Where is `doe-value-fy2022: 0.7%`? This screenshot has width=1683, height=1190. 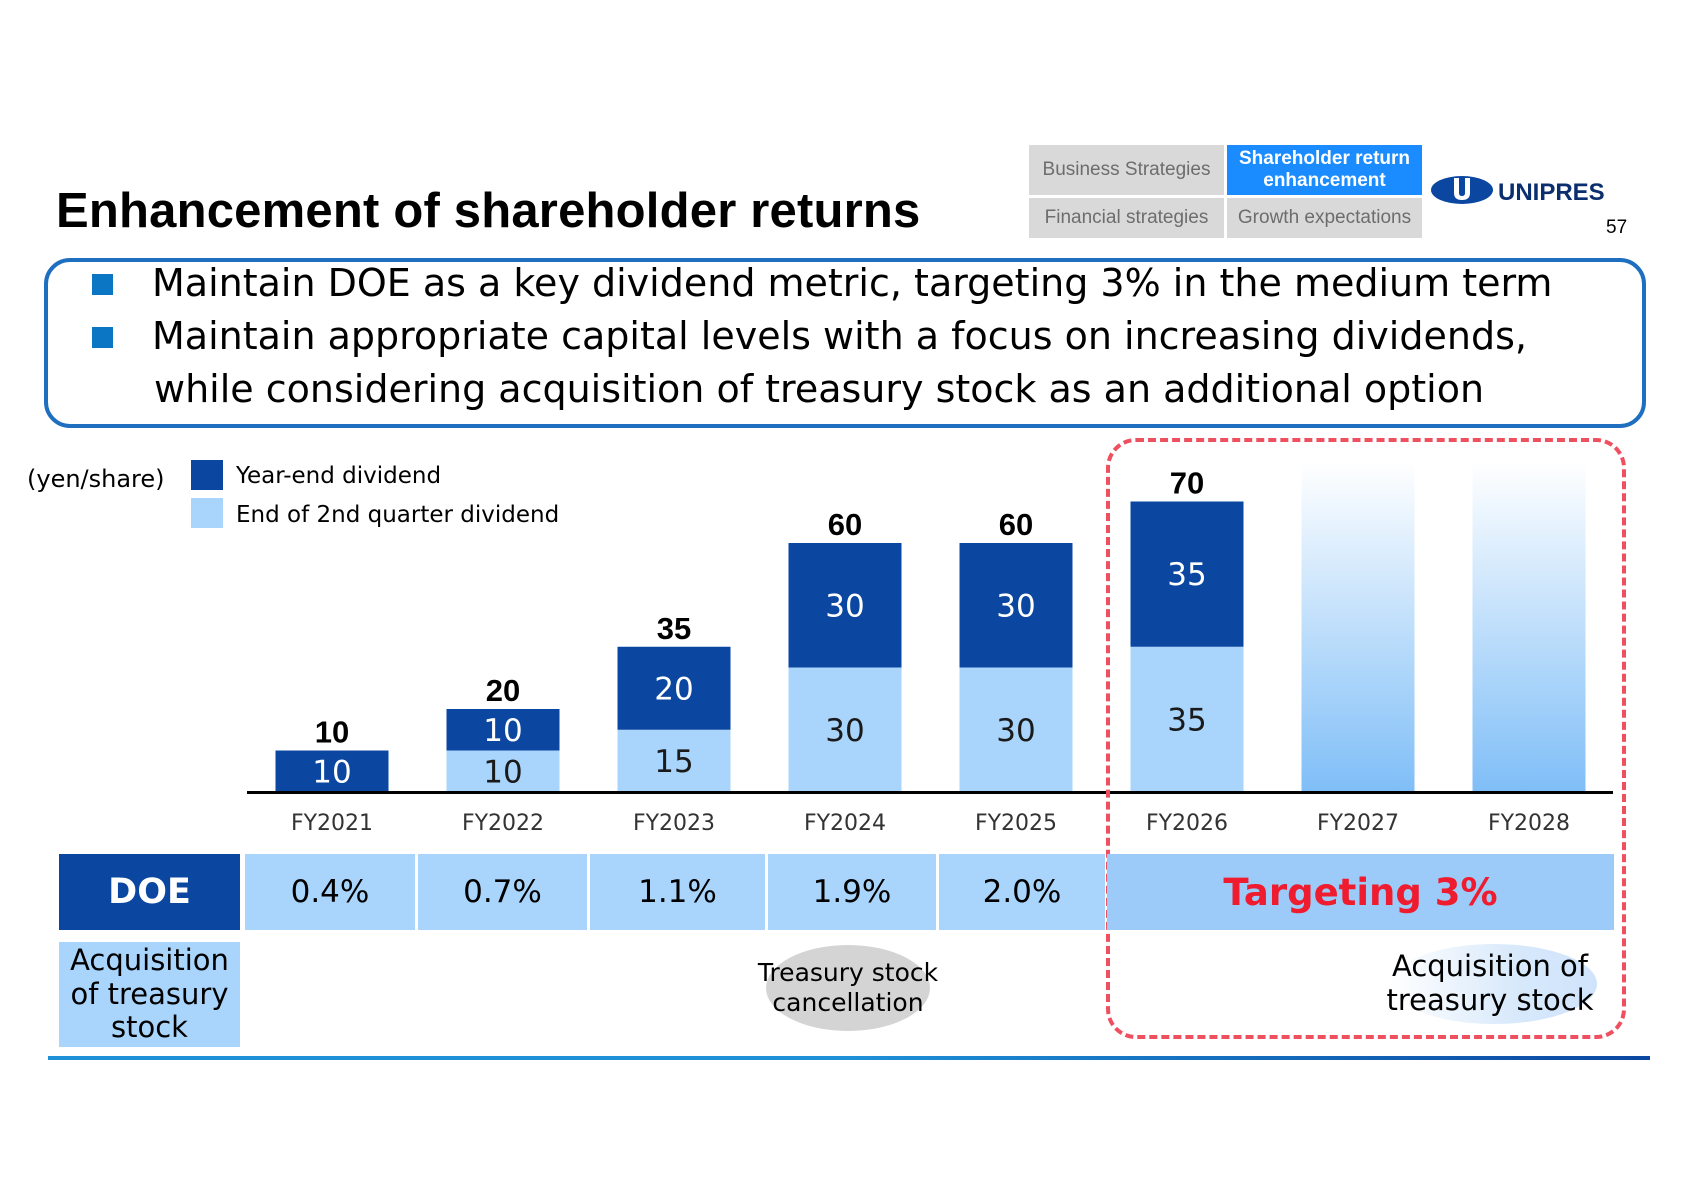
doe-value-fy2022: 0.7% is located at coordinates (502, 892).